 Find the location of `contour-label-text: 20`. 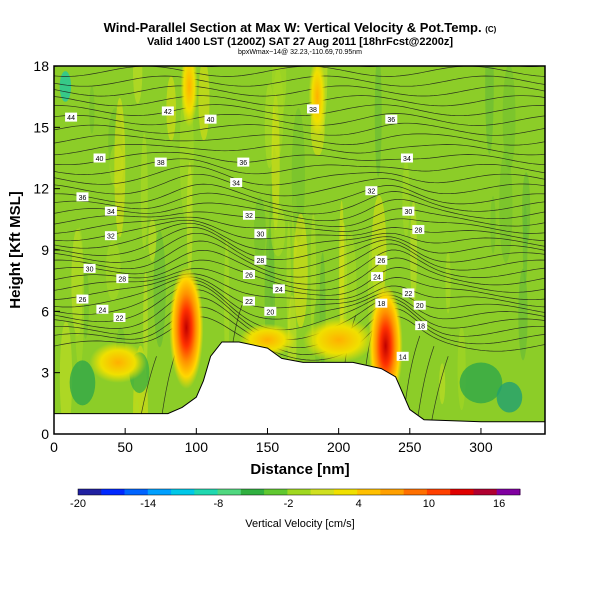

contour-label-text: 20 is located at coordinates (420, 306).